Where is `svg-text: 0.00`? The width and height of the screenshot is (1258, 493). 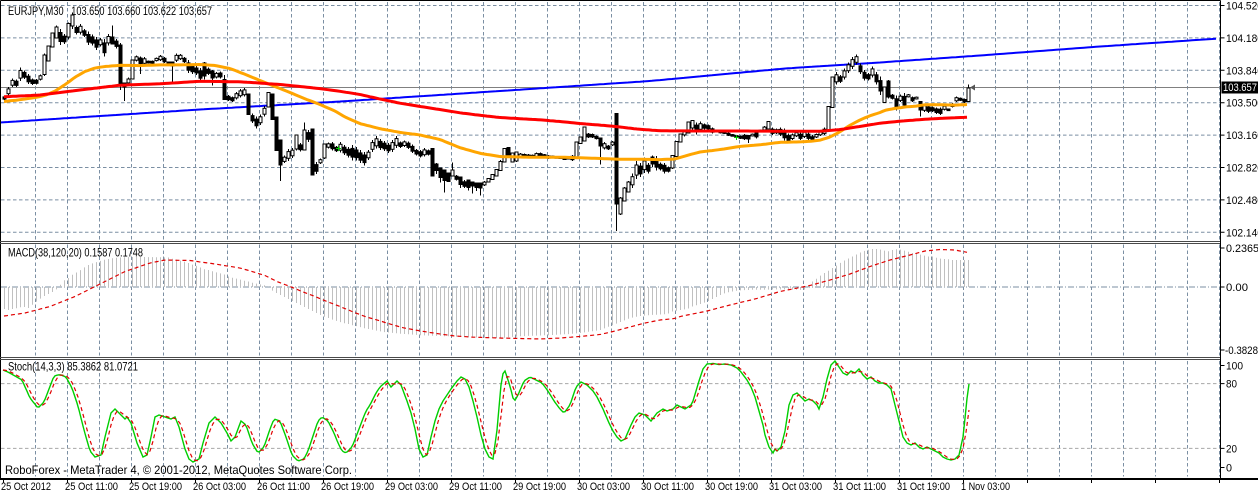 svg-text: 0.00 is located at coordinates (1237, 288).